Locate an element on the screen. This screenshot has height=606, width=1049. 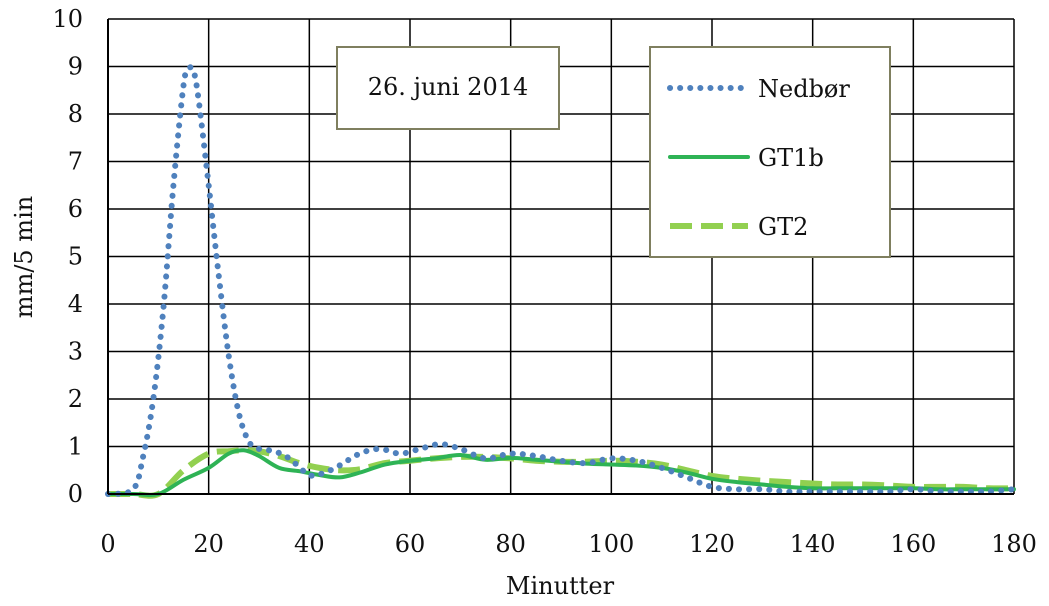
legend: Nedbør GT1b GT2 is located at coordinates (770, 152).